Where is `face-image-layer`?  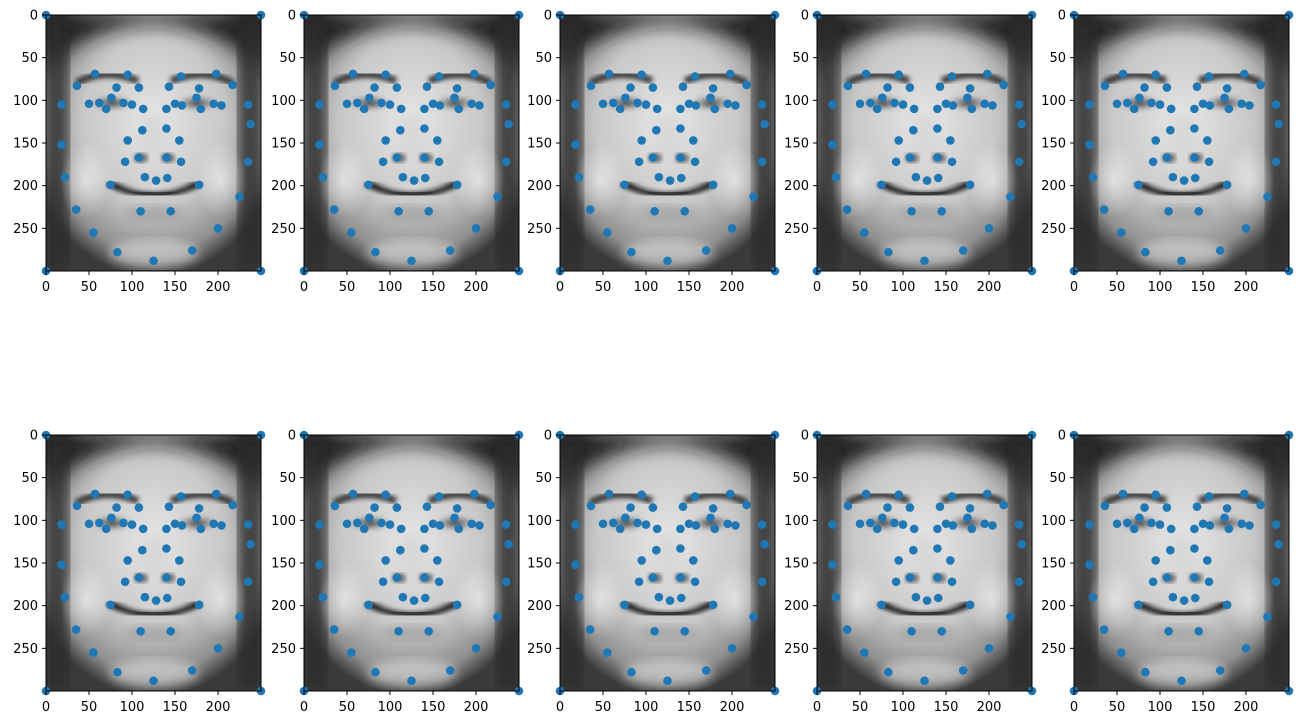
face-image-layer is located at coordinates (153, 563).